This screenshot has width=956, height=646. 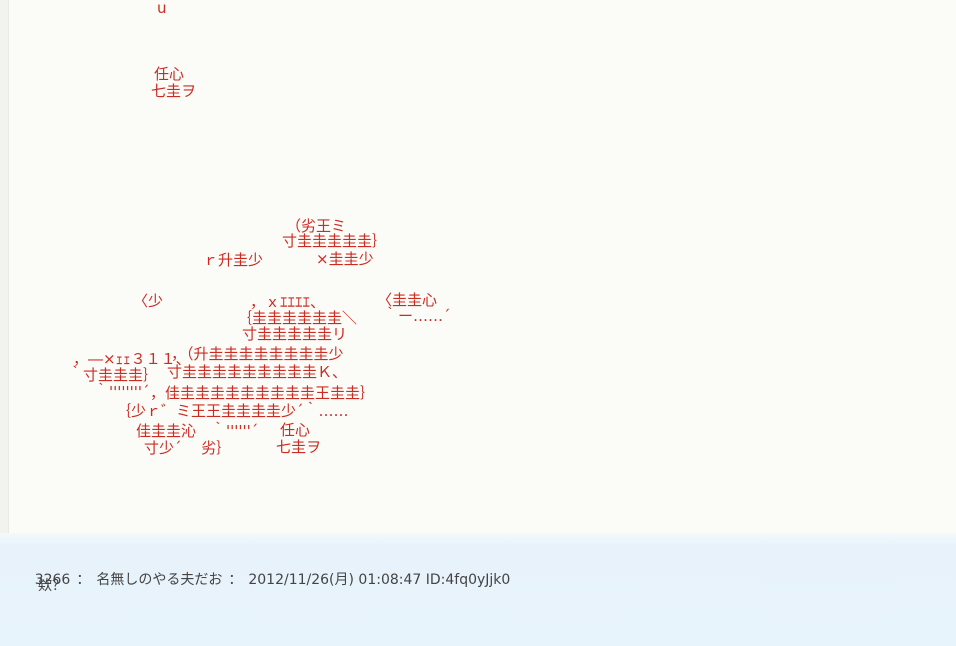 What do you see at coordinates (345, 259) in the screenshot?
I see `aa-line: ×圭圭少` at bounding box center [345, 259].